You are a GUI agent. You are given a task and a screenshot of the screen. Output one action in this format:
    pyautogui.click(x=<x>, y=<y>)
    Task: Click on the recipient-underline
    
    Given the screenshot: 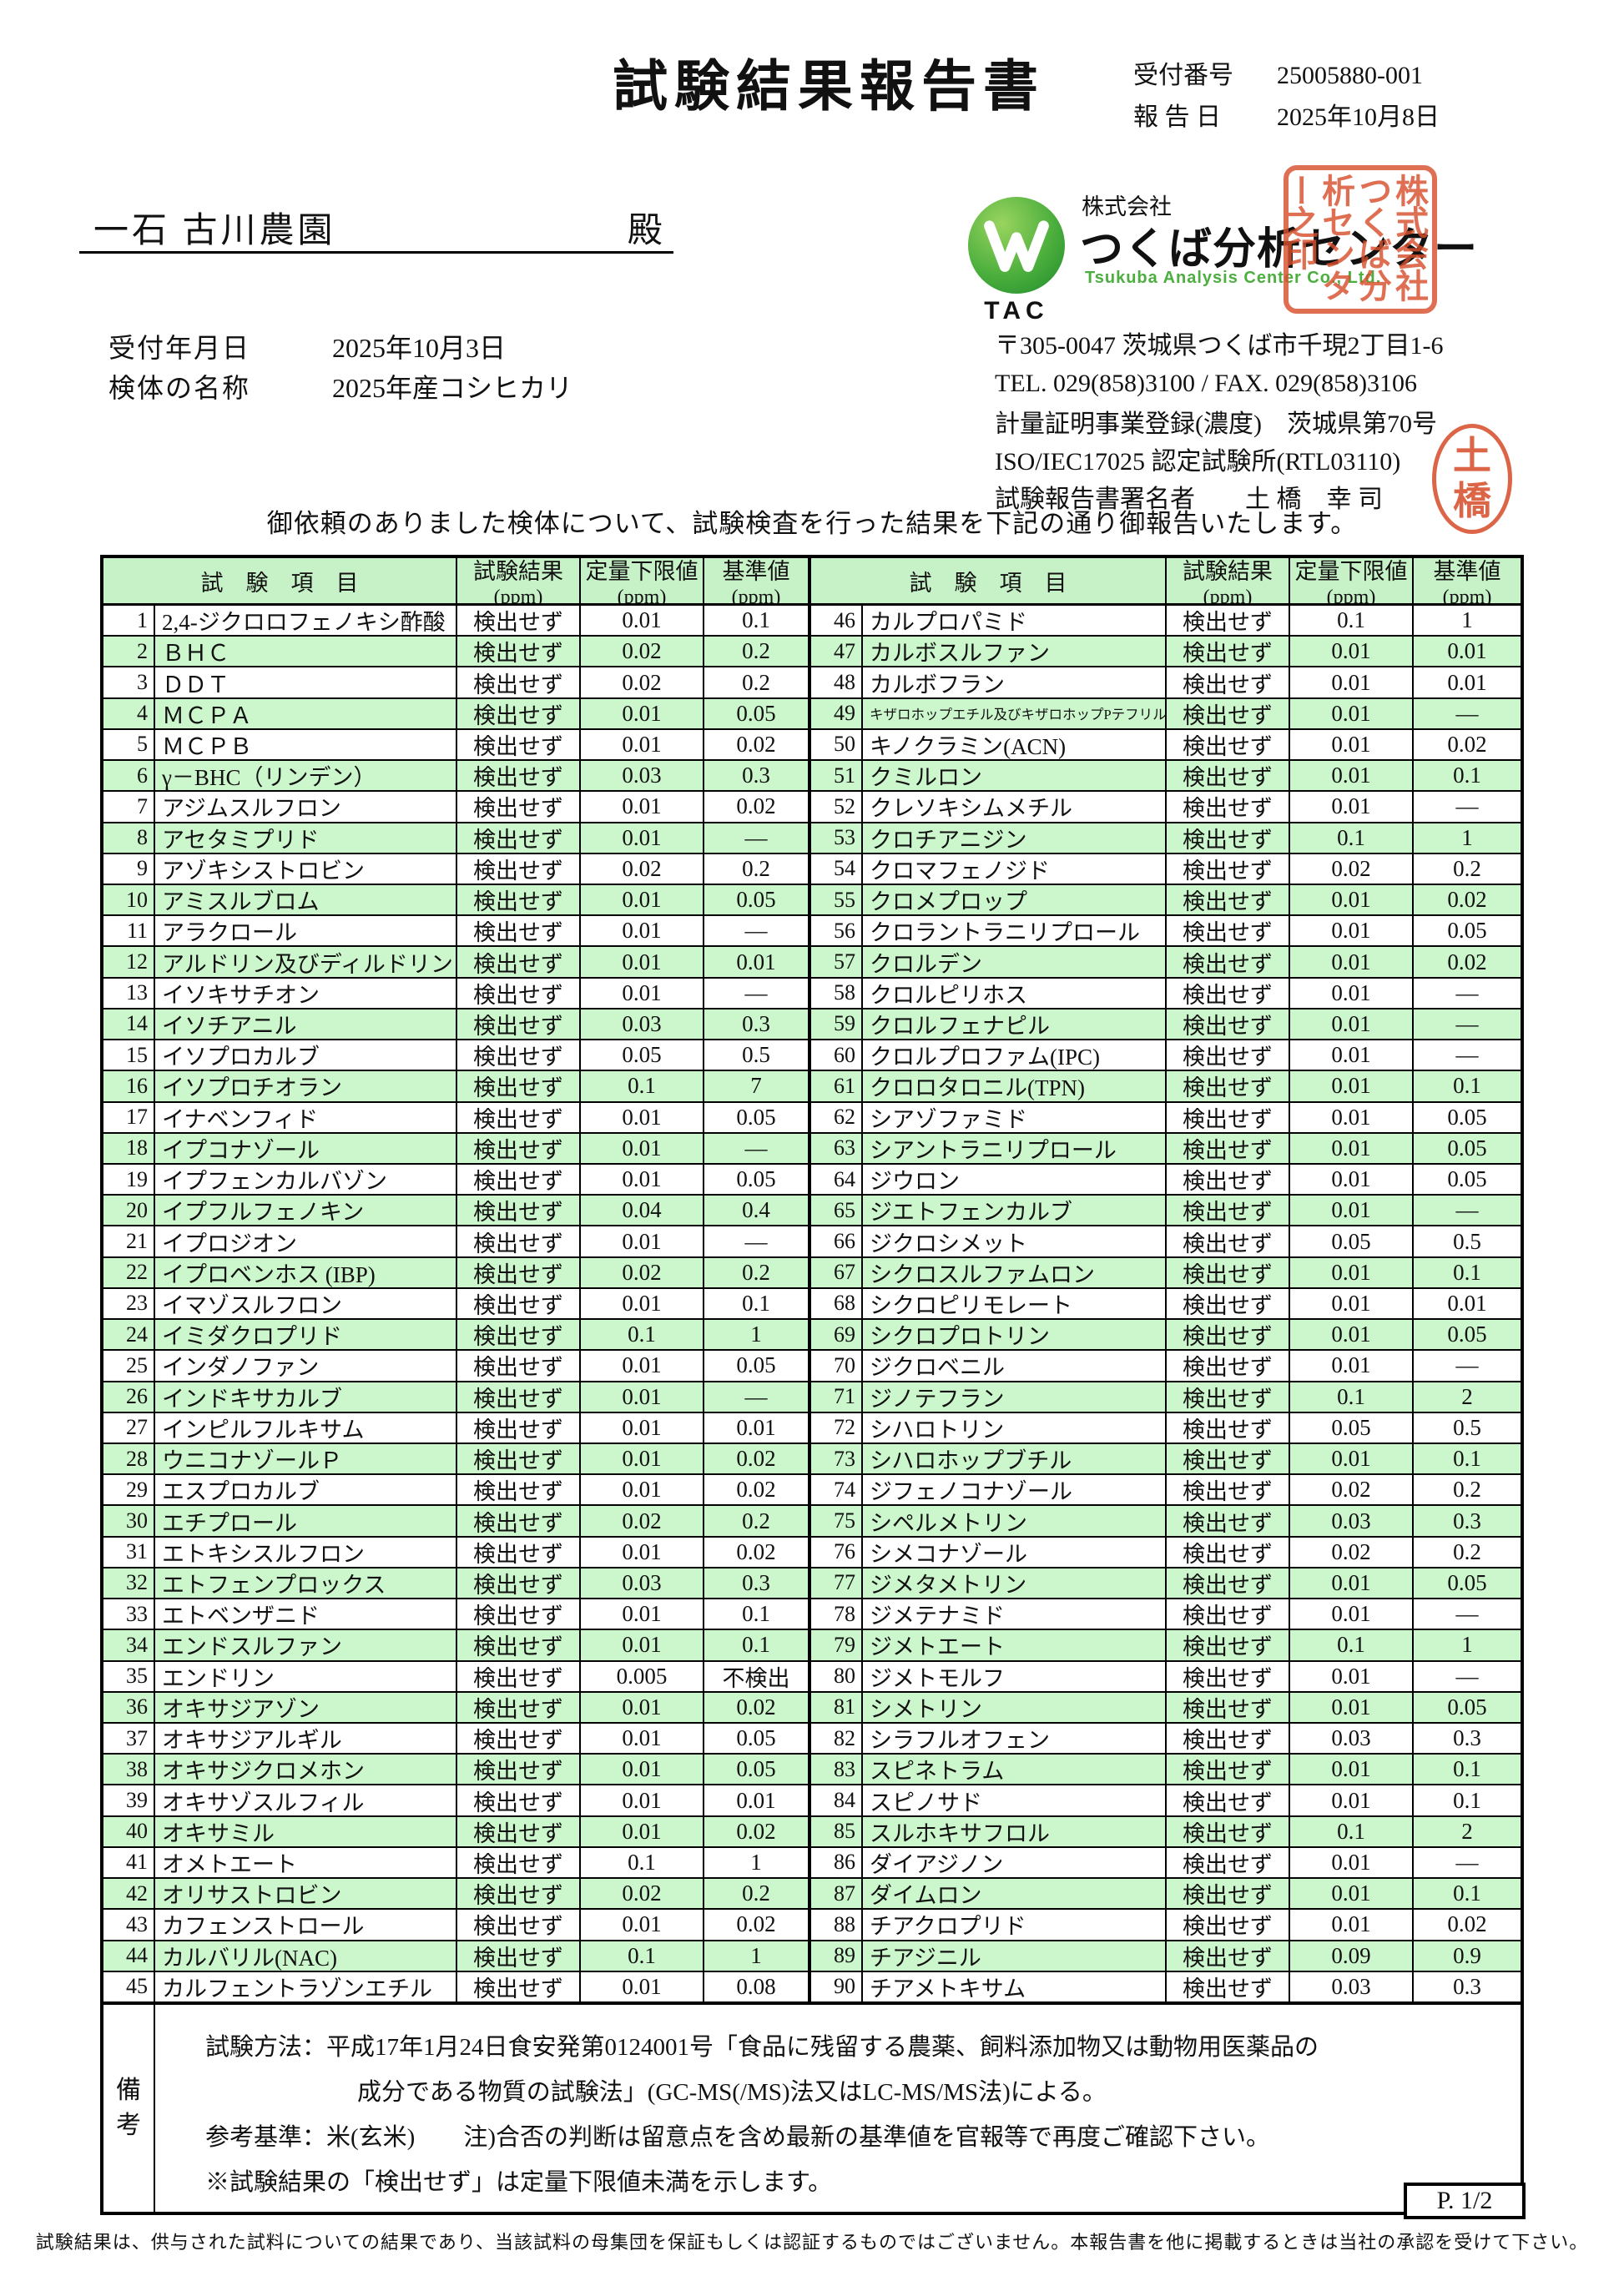 What is the action you would take?
    pyautogui.click(x=376, y=252)
    